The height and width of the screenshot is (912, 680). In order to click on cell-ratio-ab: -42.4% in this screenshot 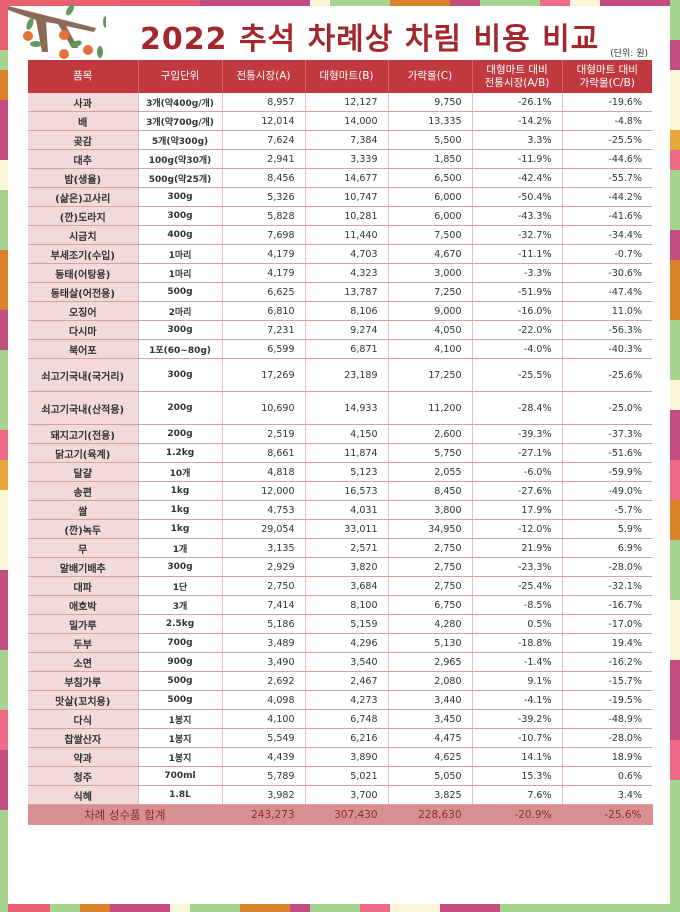, I will do `click(517, 178)`.